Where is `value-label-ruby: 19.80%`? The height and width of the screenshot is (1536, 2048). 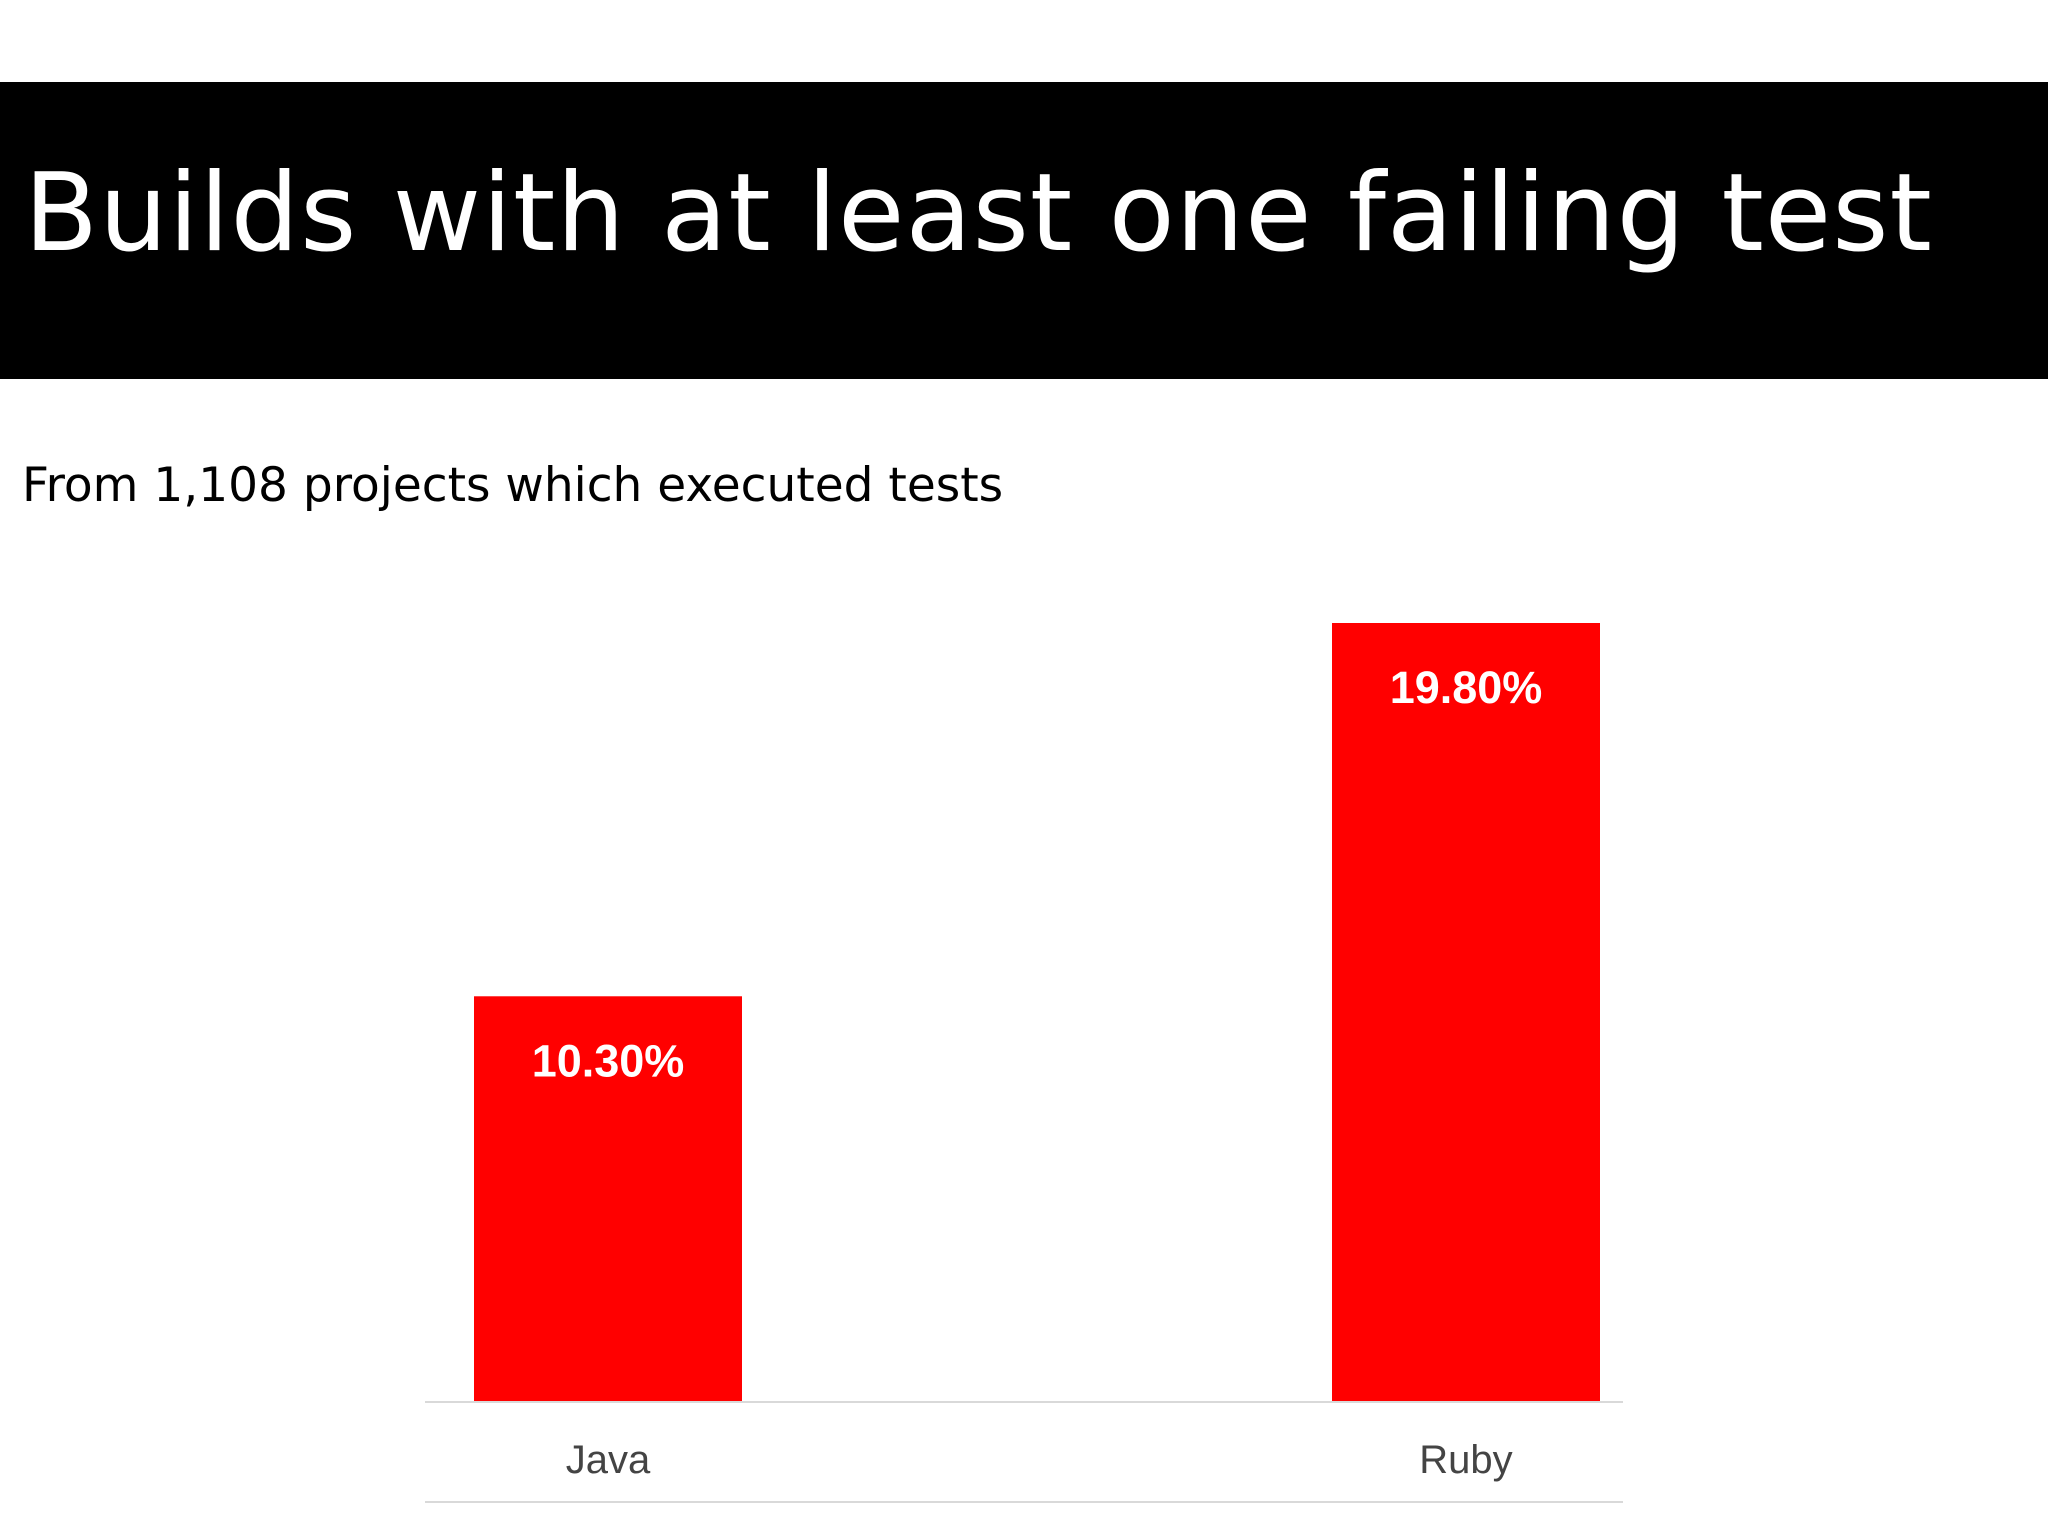 value-label-ruby: 19.80% is located at coordinates (1466, 687).